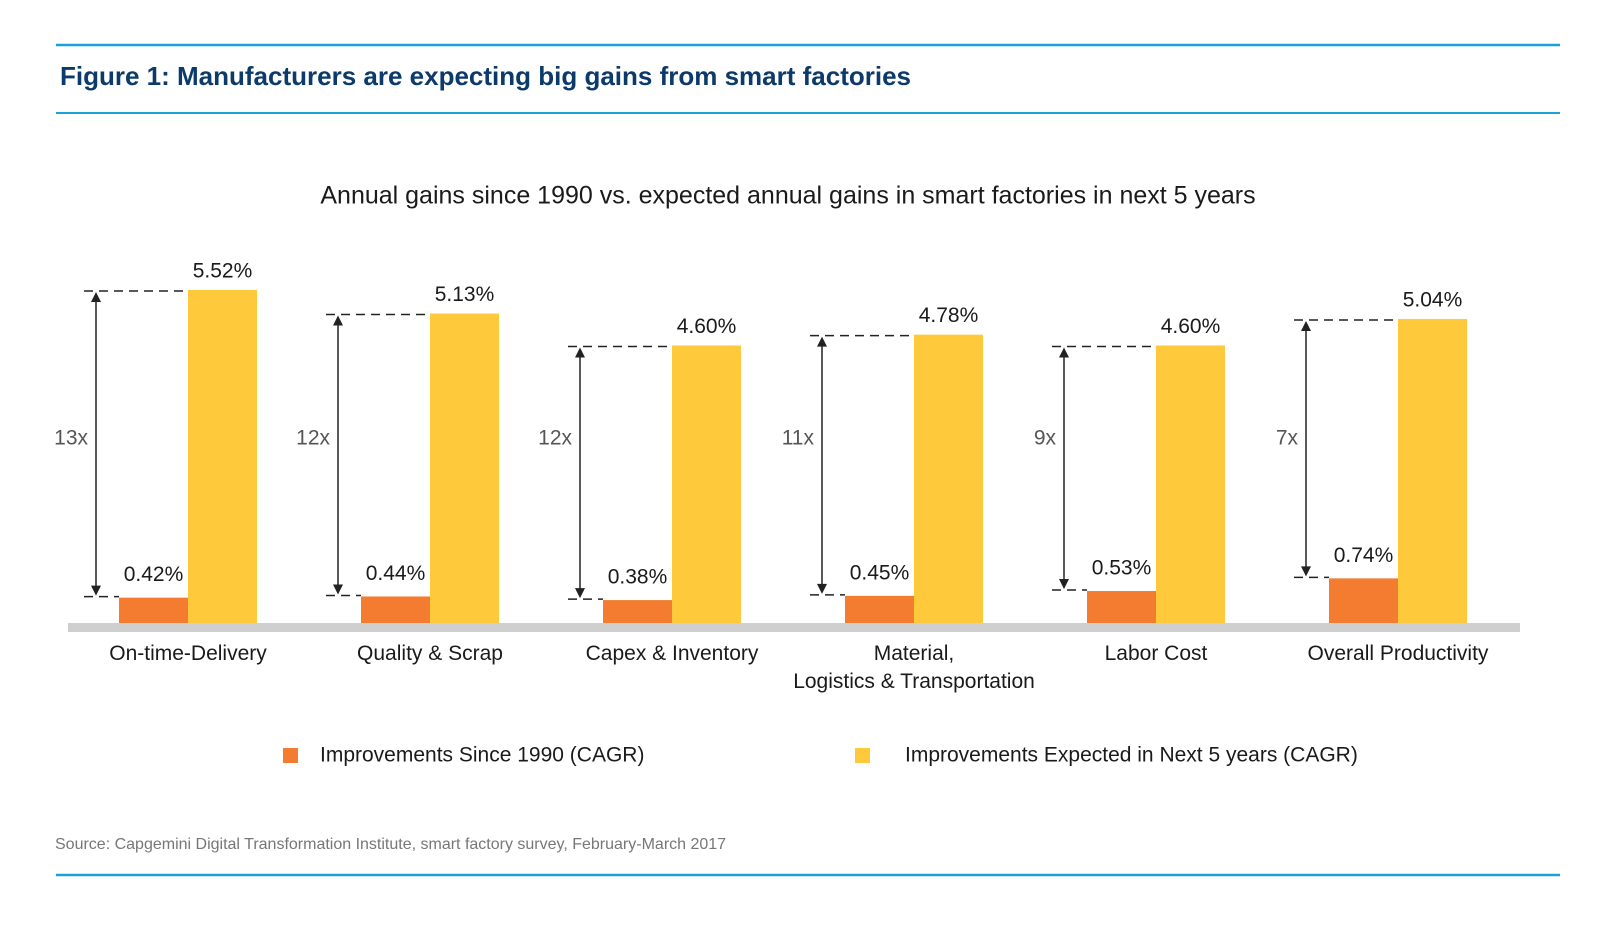 Image resolution: width=1600 pixels, height=933 pixels. What do you see at coordinates (223, 271) in the screenshot?
I see `value-label: 5.52%` at bounding box center [223, 271].